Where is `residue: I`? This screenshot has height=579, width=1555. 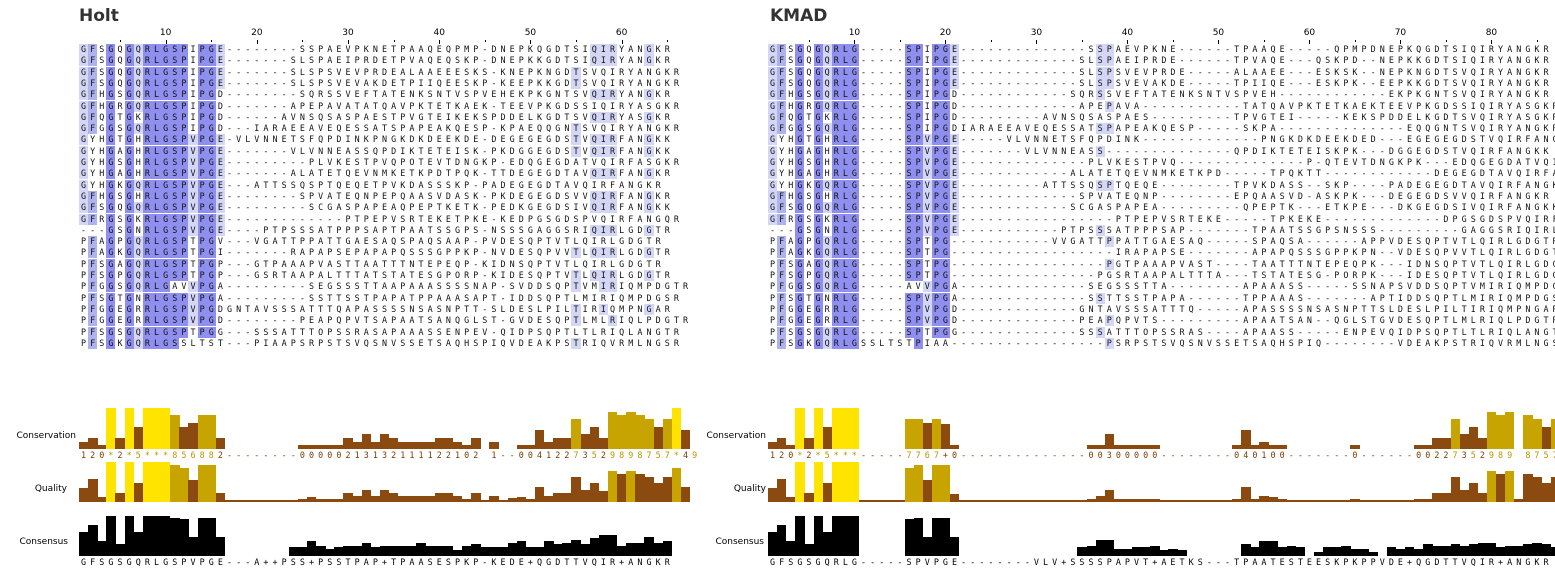 residue: I is located at coordinates (603, 230).